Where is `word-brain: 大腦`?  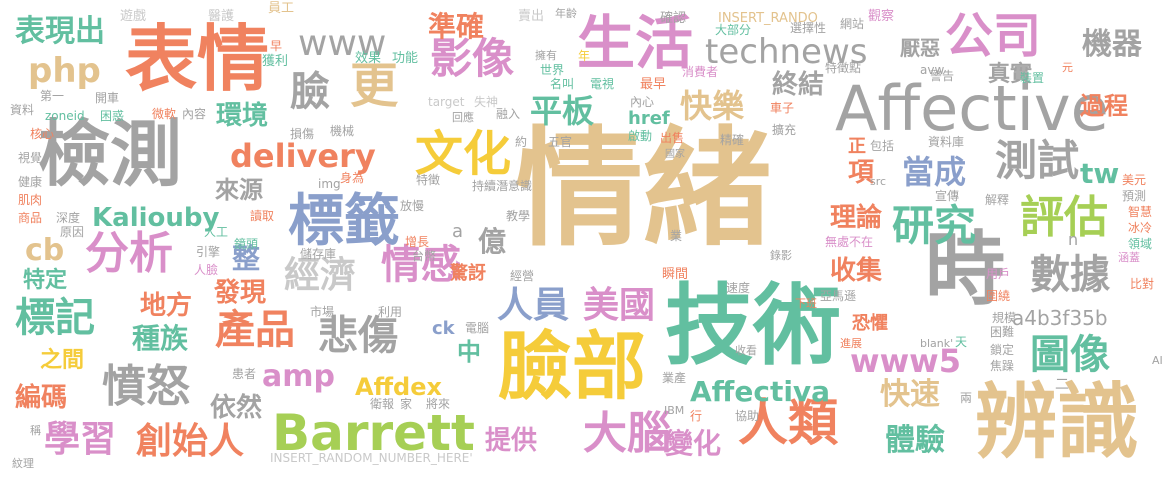
word-brain: 大腦 is located at coordinates (627, 434).